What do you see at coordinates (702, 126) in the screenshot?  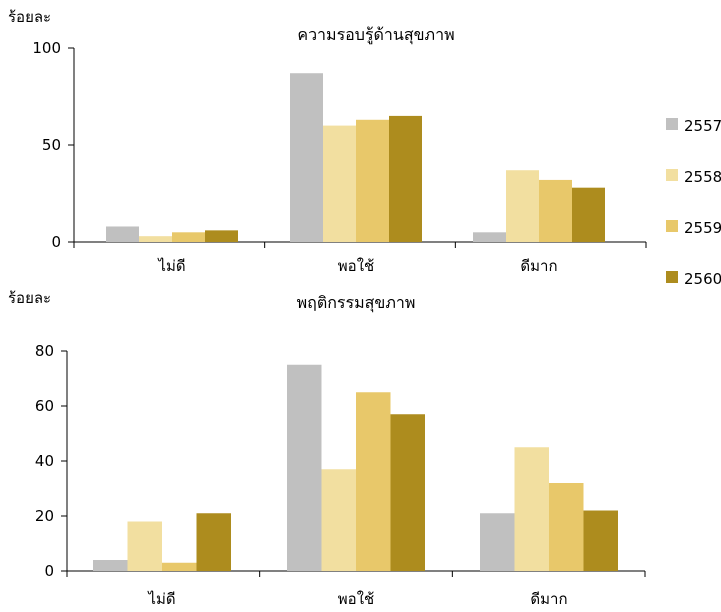 I see `legend-label-2557: 2557` at bounding box center [702, 126].